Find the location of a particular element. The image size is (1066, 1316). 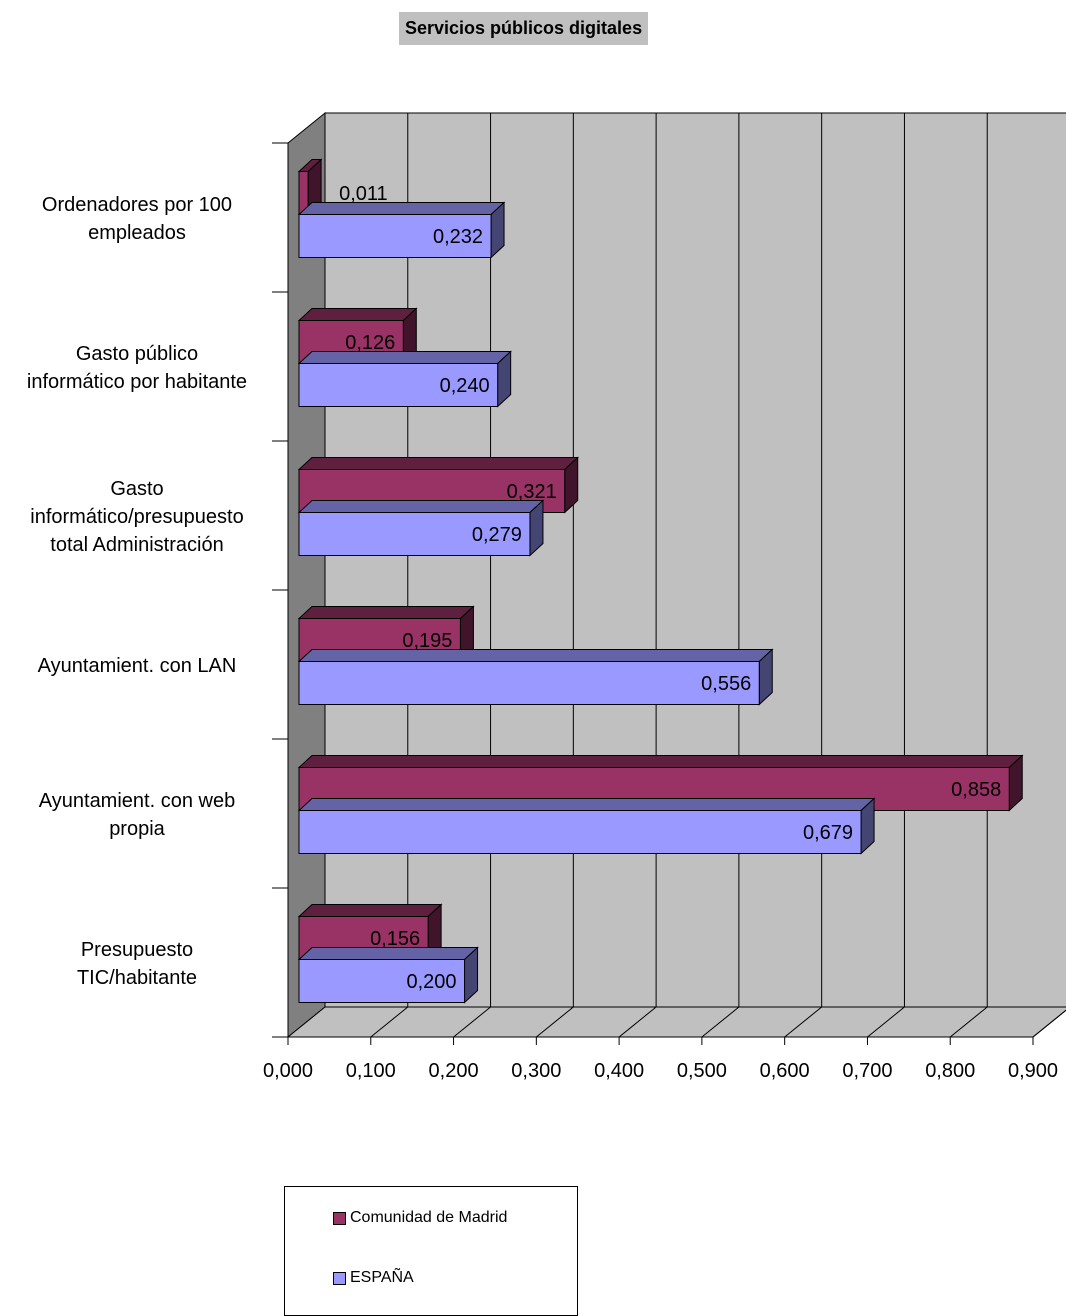

category-label: Gasto público informático por habitante is located at coordinates (137, 368).